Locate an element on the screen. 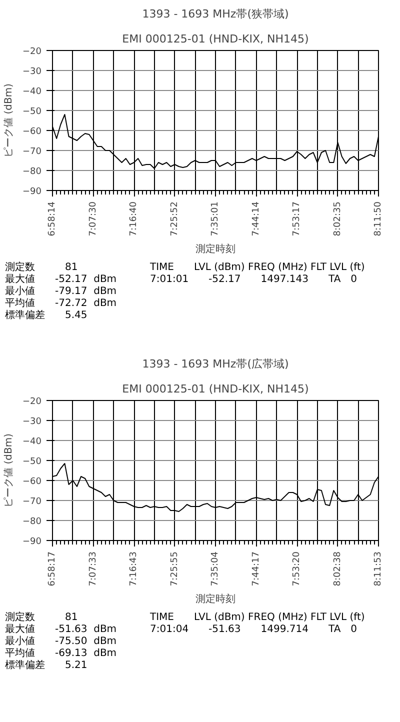 The height and width of the screenshot is (722, 400). x-tick-label: 8:02:38 is located at coordinates (337, 568).